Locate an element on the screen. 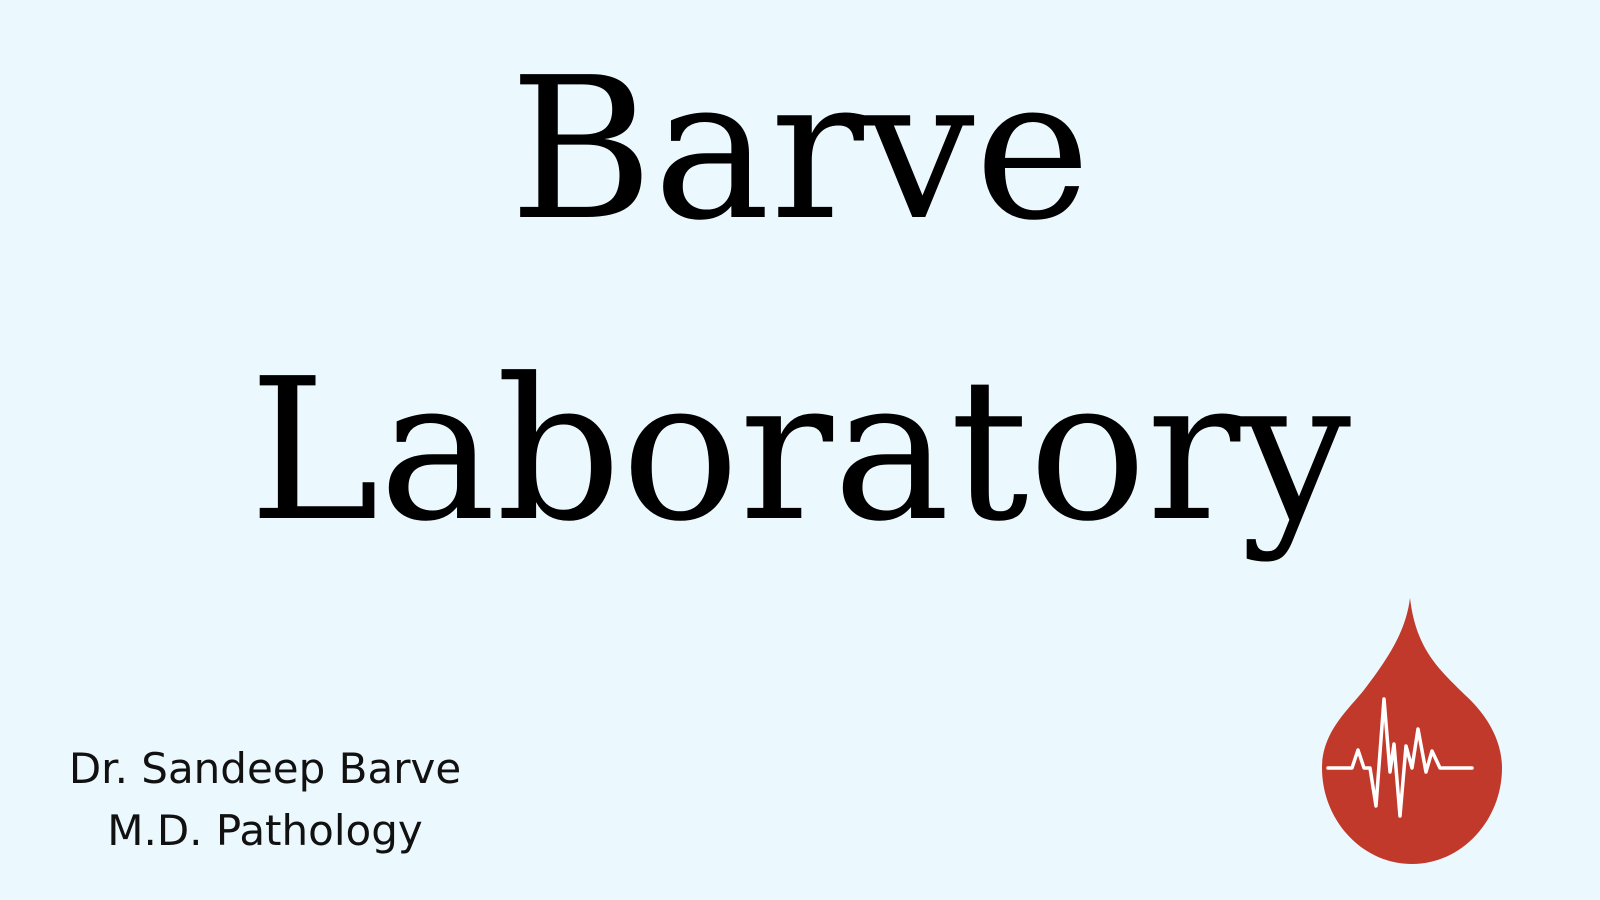 The height and width of the screenshot is (900, 1600). doctor-info: Dr. Sandeep Barve M.D. Pathology is located at coordinates (265, 800).